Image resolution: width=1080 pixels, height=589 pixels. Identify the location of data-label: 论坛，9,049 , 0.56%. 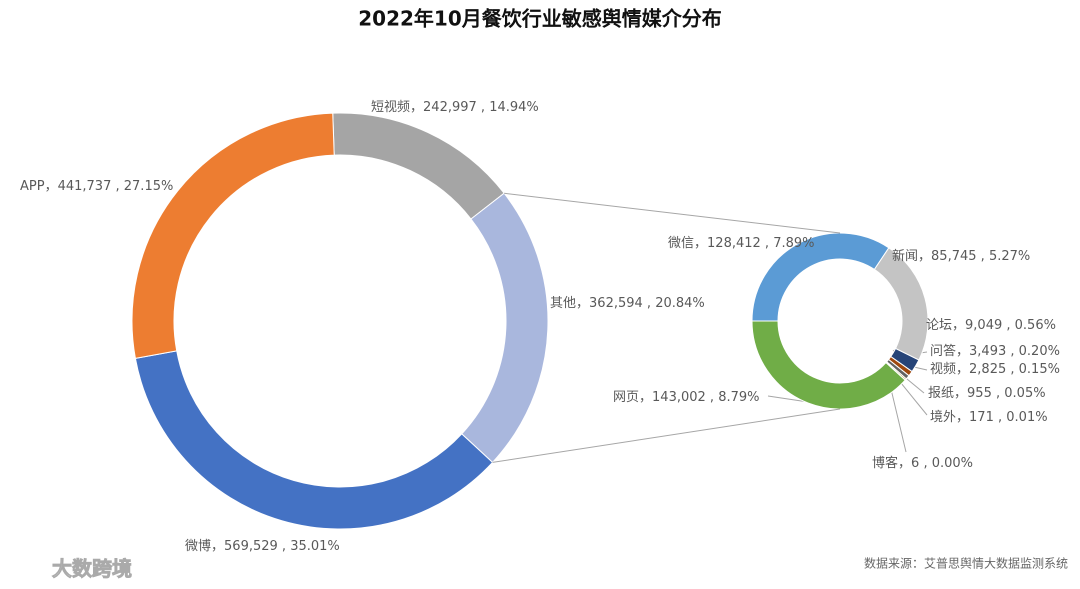
(991, 325).